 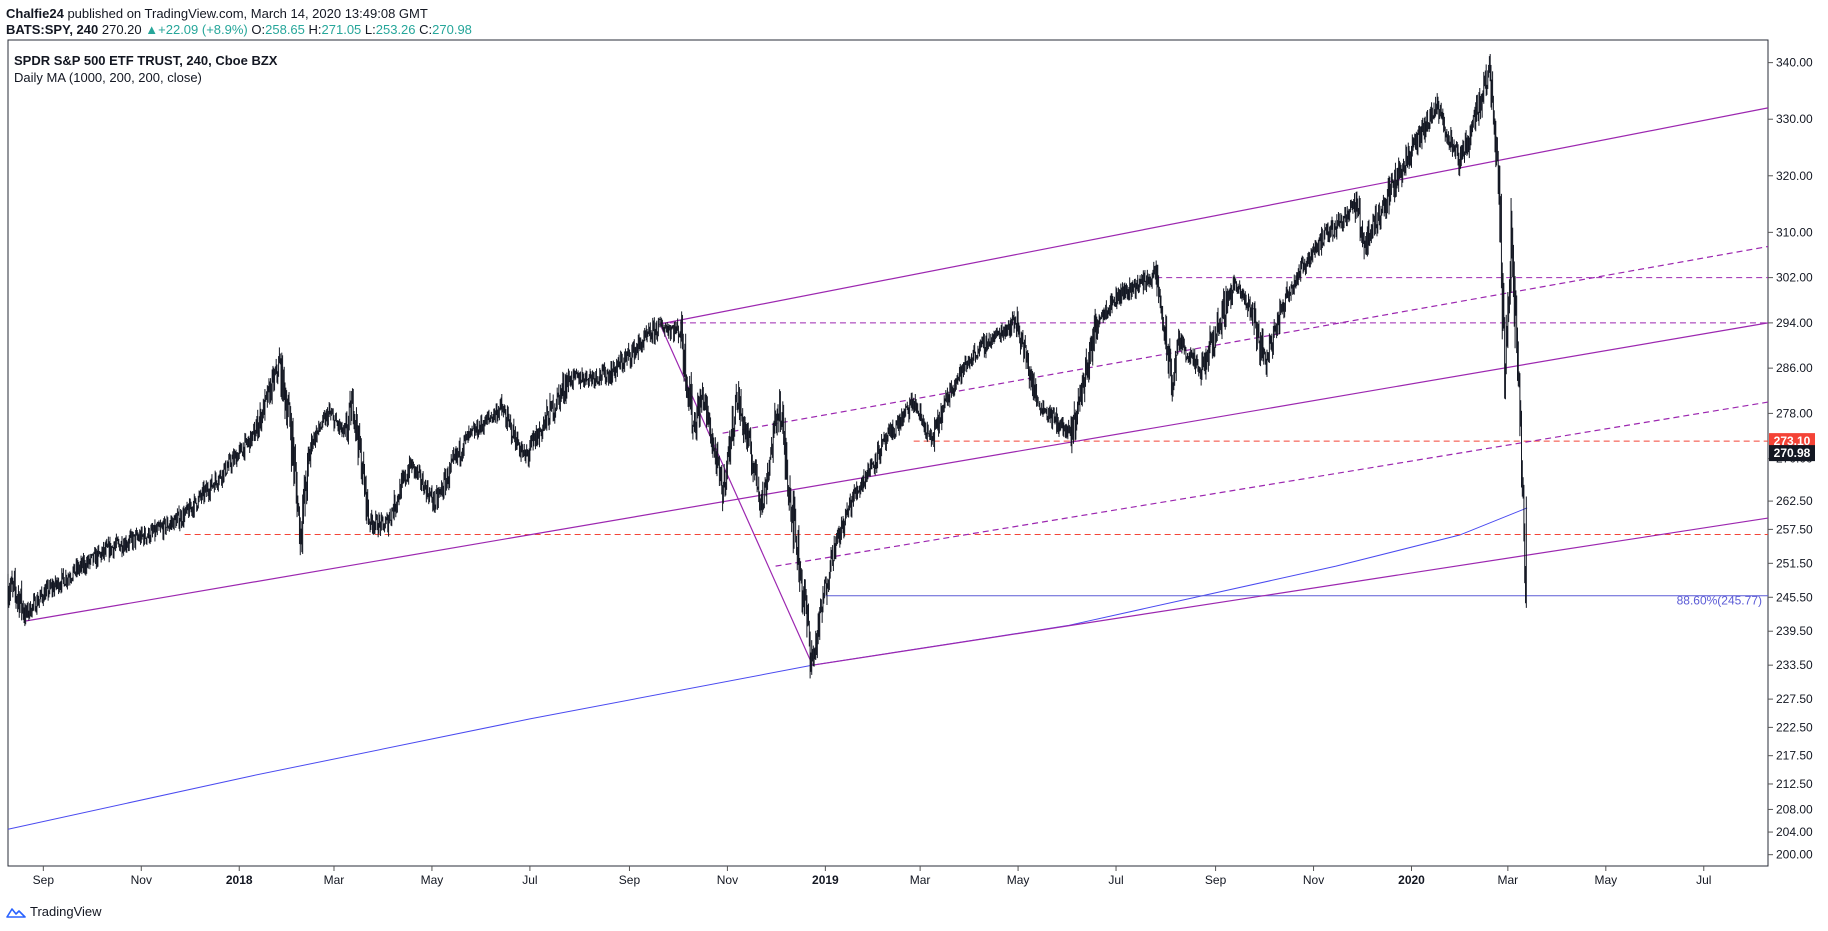 I want to click on price-badge, so click(x=1792, y=453).